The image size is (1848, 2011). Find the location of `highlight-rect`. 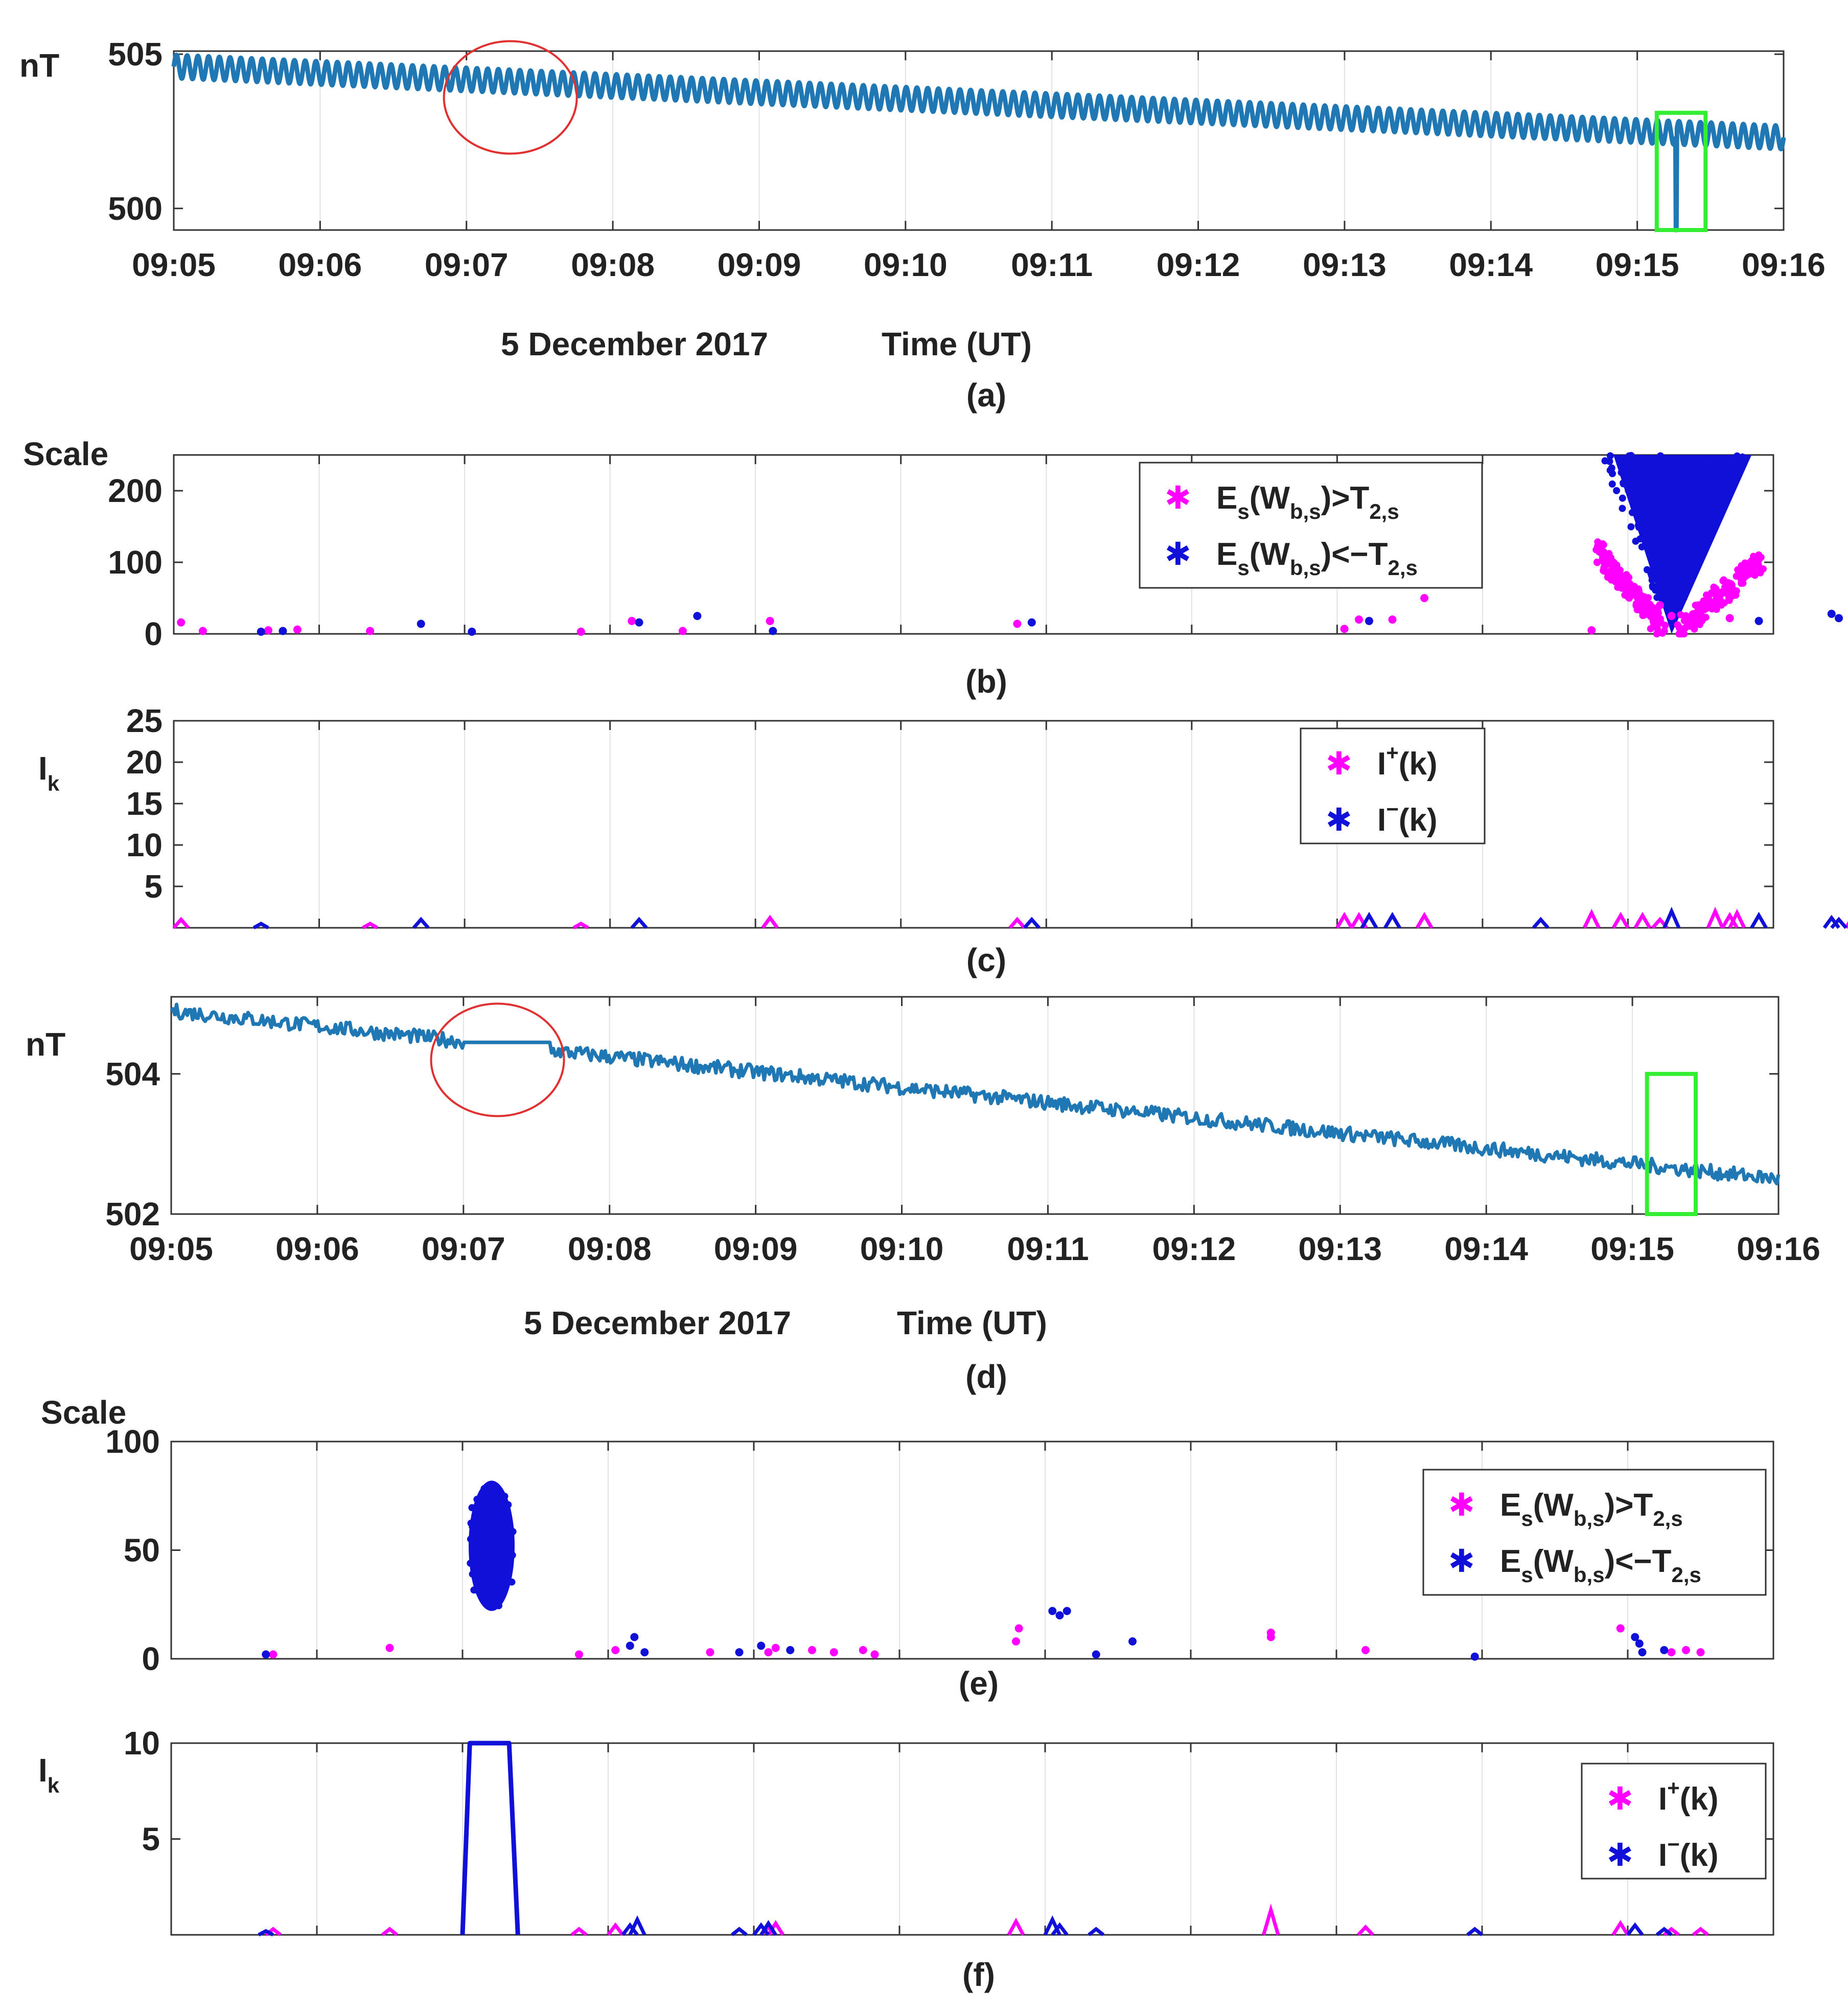

highlight-rect is located at coordinates (1671, 1143).